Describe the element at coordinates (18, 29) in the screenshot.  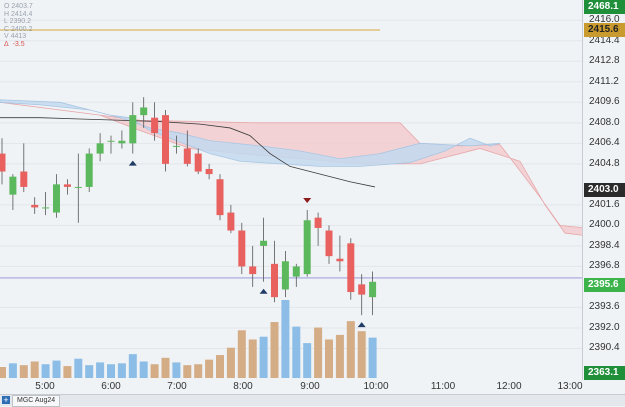
I see `ohlc-close: C 2400.2` at that location.